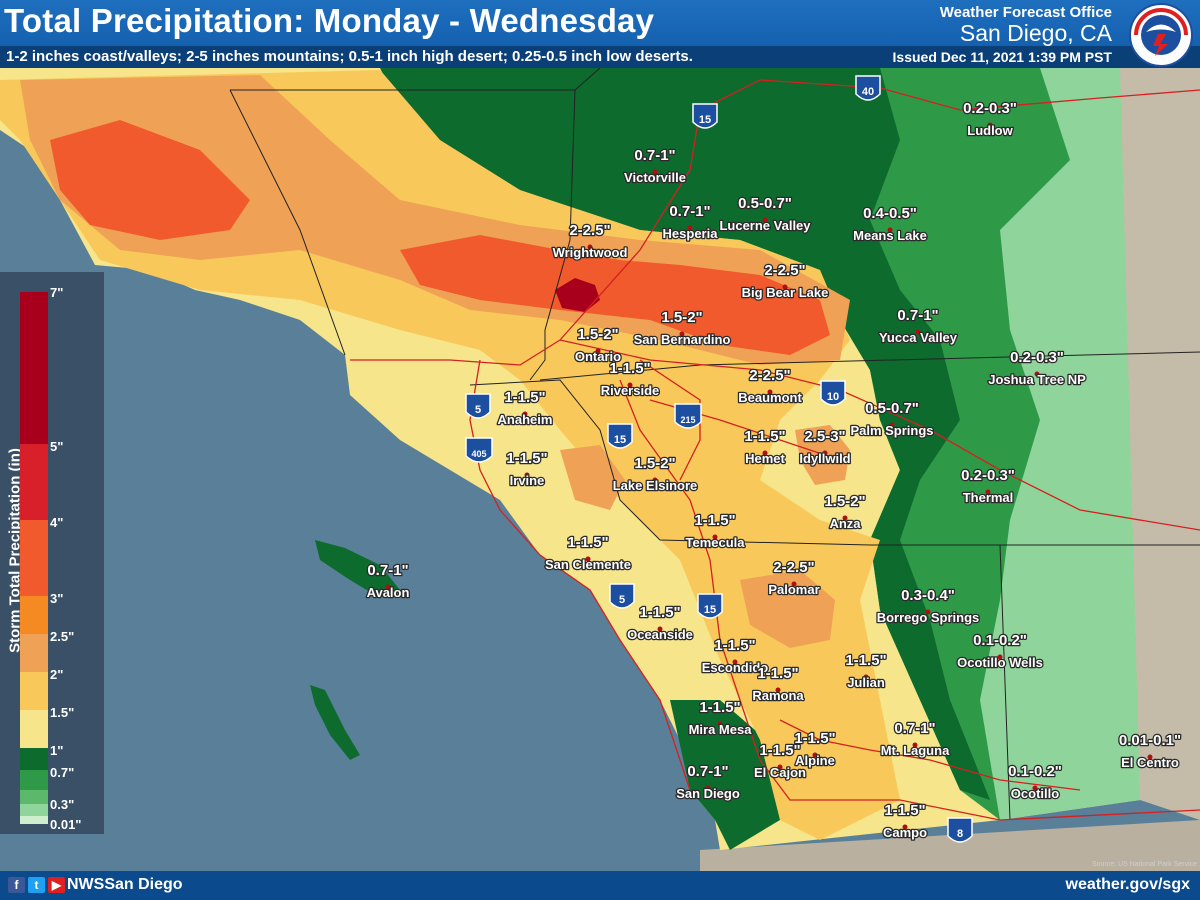  I want to click on interstate-label: 5, so click(478, 410).